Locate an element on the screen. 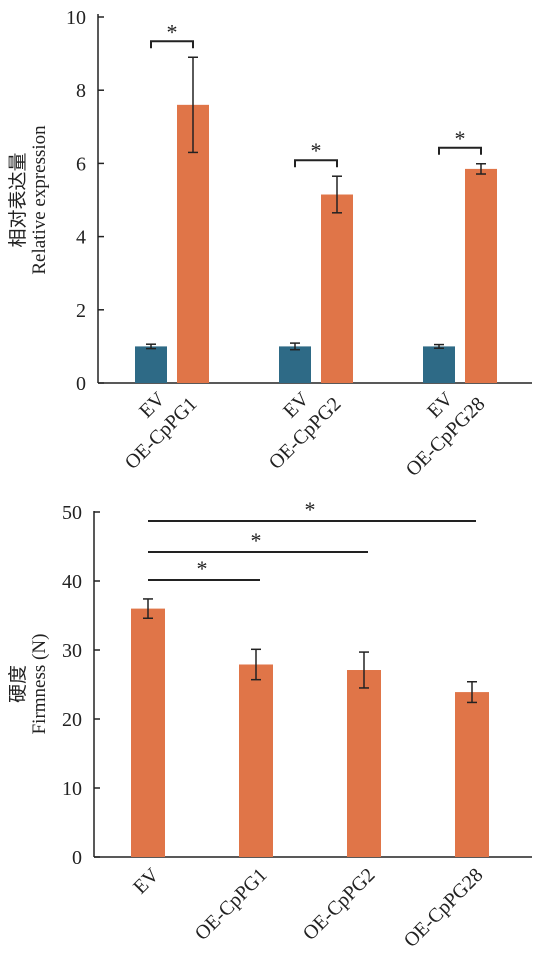 The height and width of the screenshot is (974, 536). y-tick-label: 30 is located at coordinates (72, 651).